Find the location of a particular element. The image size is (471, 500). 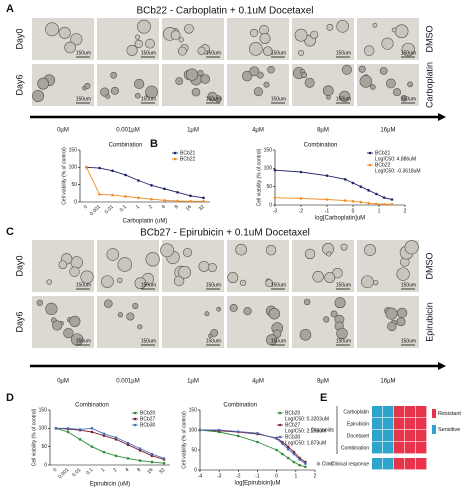

legend-swatch is located at coordinates (434, 413).